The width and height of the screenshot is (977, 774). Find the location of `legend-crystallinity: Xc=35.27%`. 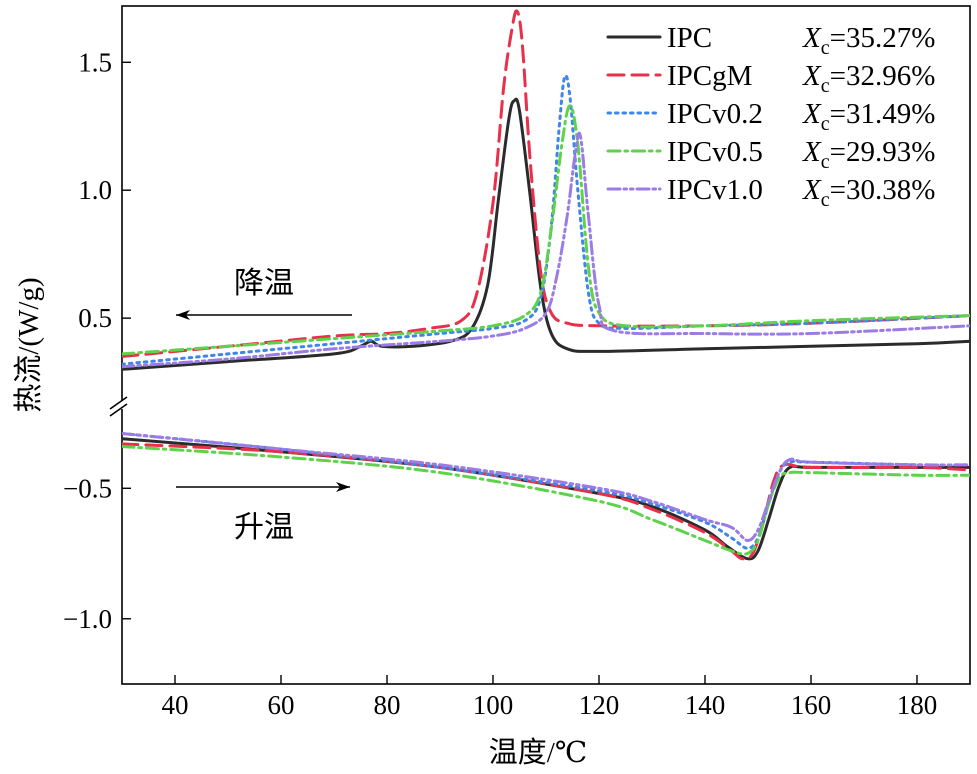

legend-crystallinity: Xc=35.27% is located at coordinates (868, 40).